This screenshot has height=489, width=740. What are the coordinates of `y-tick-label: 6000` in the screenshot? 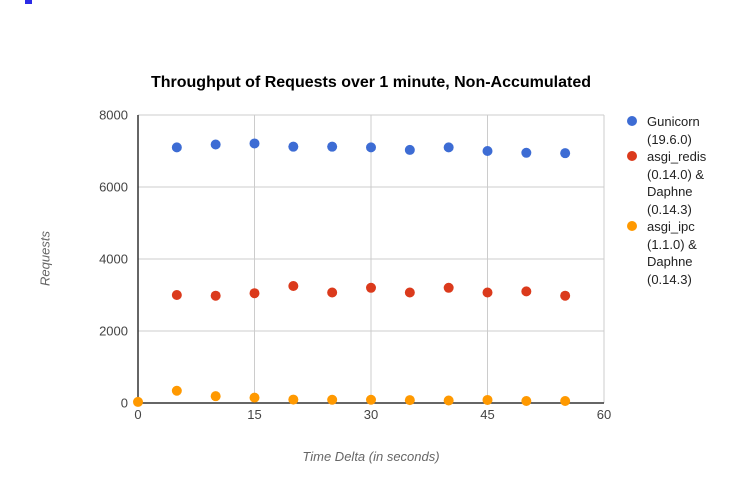 It's located at (113, 187).